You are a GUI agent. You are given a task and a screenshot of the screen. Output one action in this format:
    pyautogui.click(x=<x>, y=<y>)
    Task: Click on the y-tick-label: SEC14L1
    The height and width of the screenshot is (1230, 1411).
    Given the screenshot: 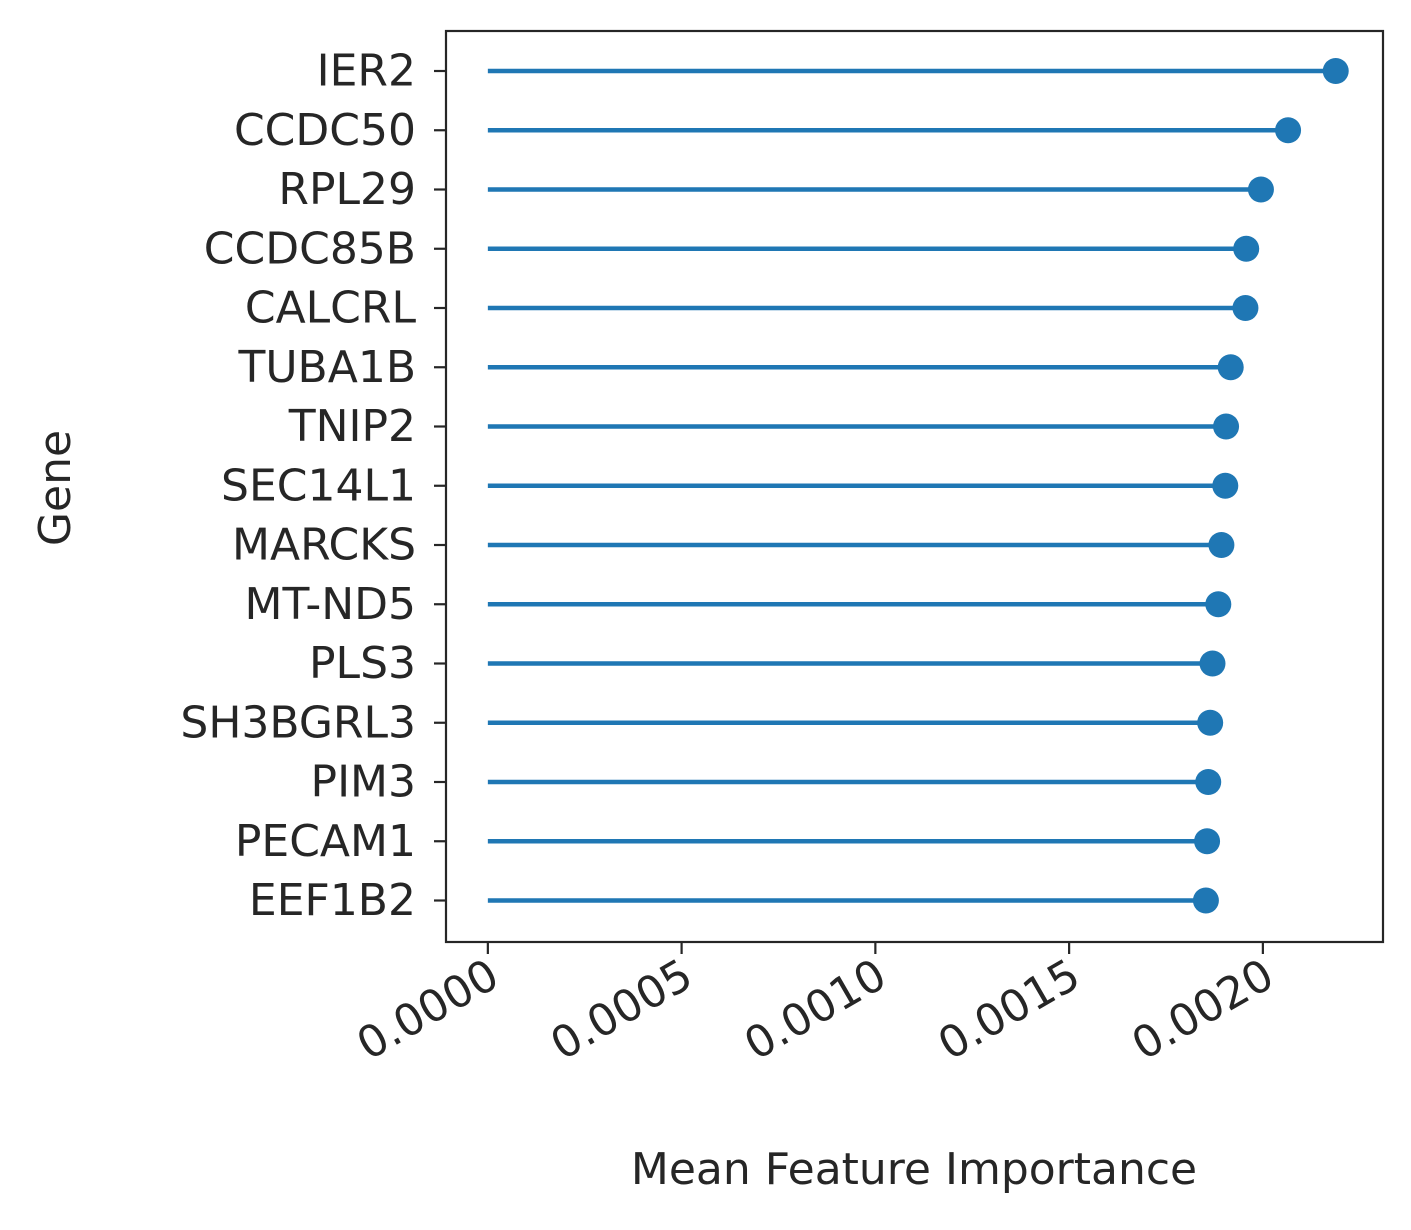 What is the action you would take?
    pyautogui.click(x=318, y=485)
    